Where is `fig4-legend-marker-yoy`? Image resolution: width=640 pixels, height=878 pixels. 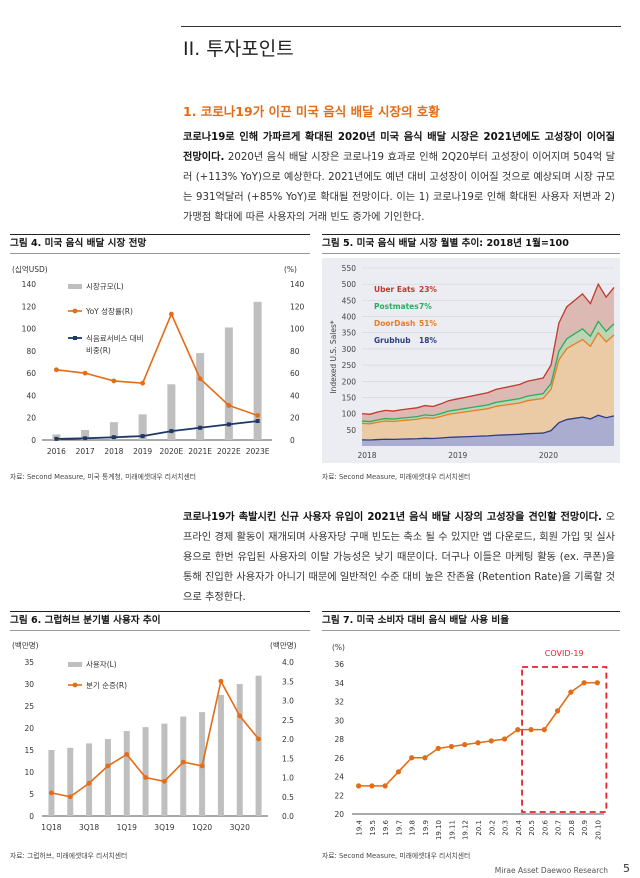
fig4-legend-marker-yoy is located at coordinates (75, 311).